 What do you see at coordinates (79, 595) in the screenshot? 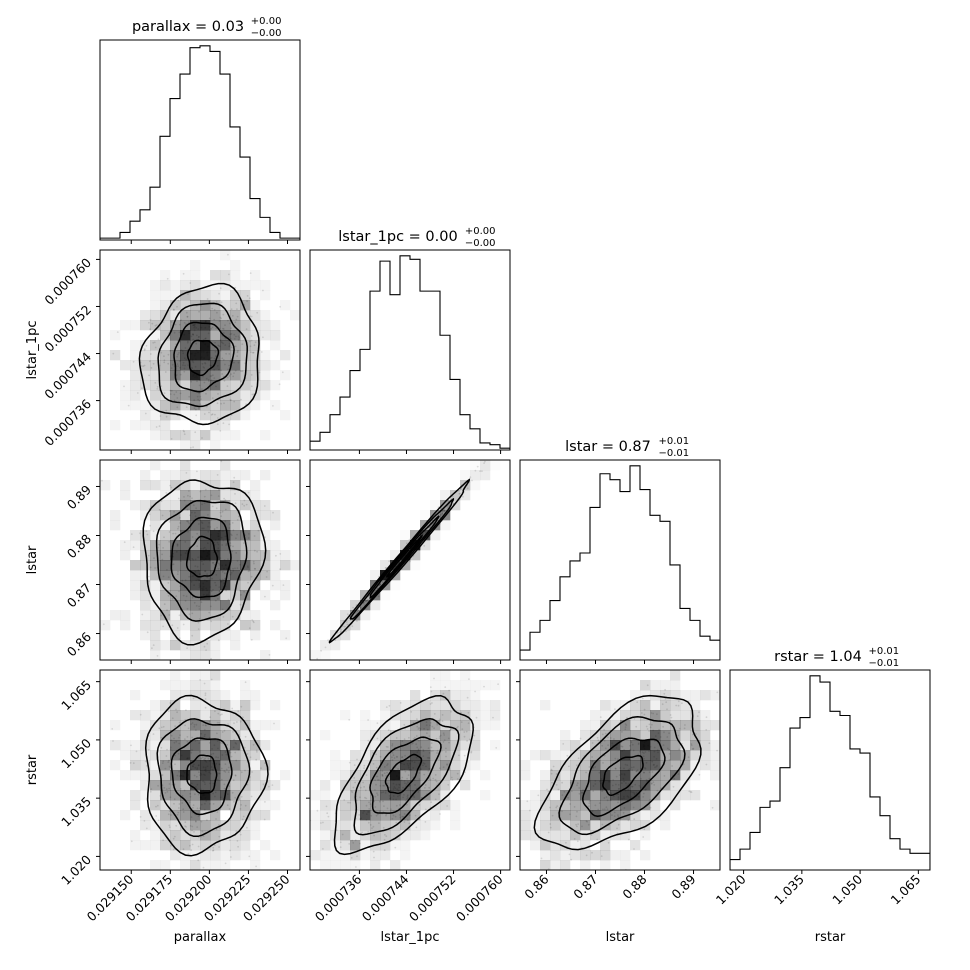
I see `y-tick-label: 0.87` at bounding box center [79, 595].